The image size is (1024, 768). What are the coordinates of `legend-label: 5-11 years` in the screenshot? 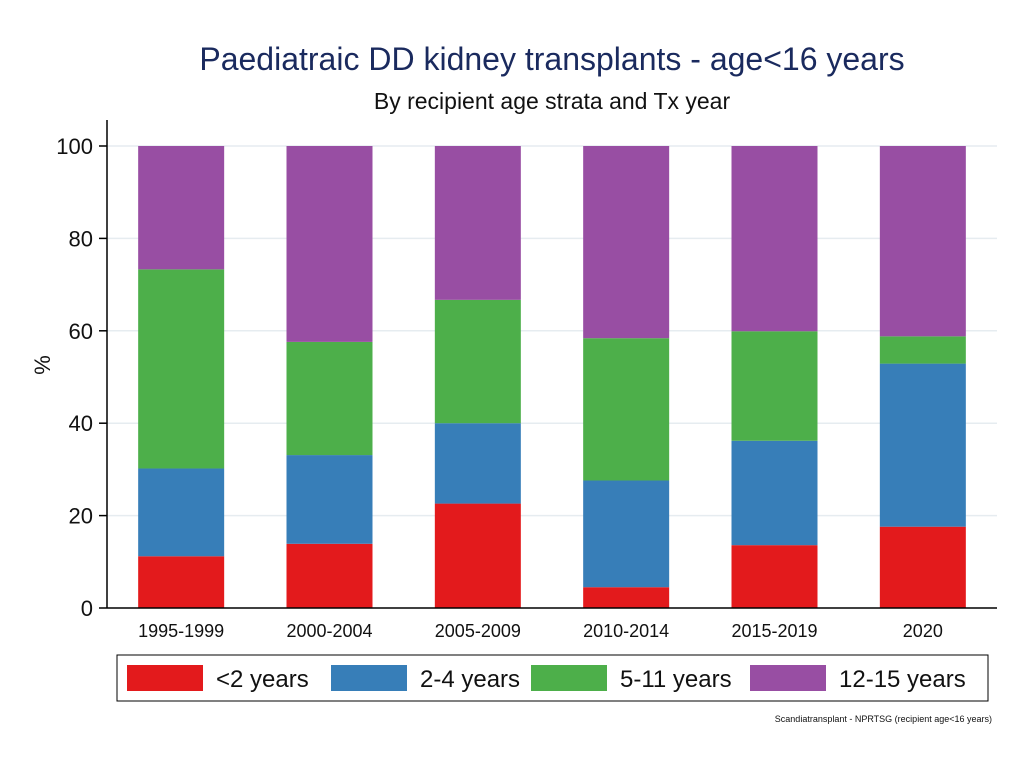 It's located at (676, 679).